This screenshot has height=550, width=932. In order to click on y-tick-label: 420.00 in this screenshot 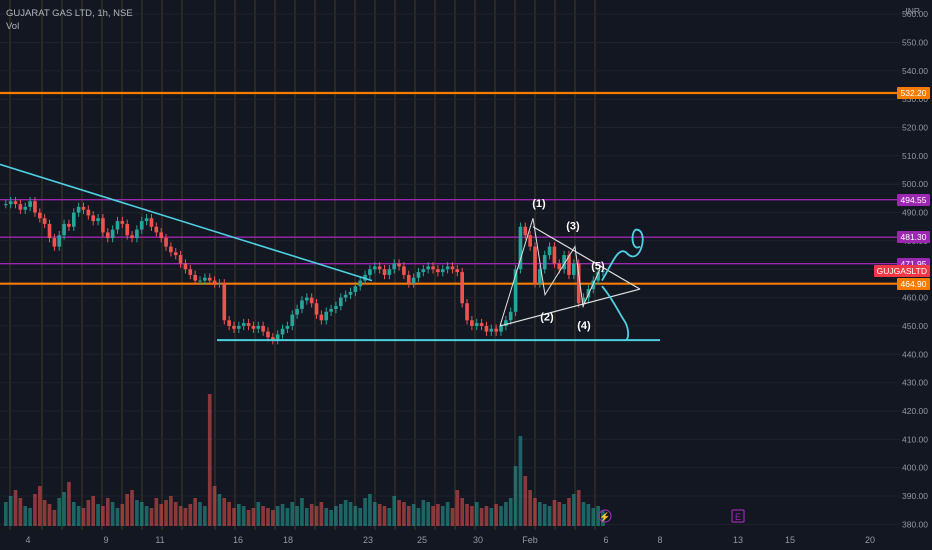, I will do `click(915, 411)`.